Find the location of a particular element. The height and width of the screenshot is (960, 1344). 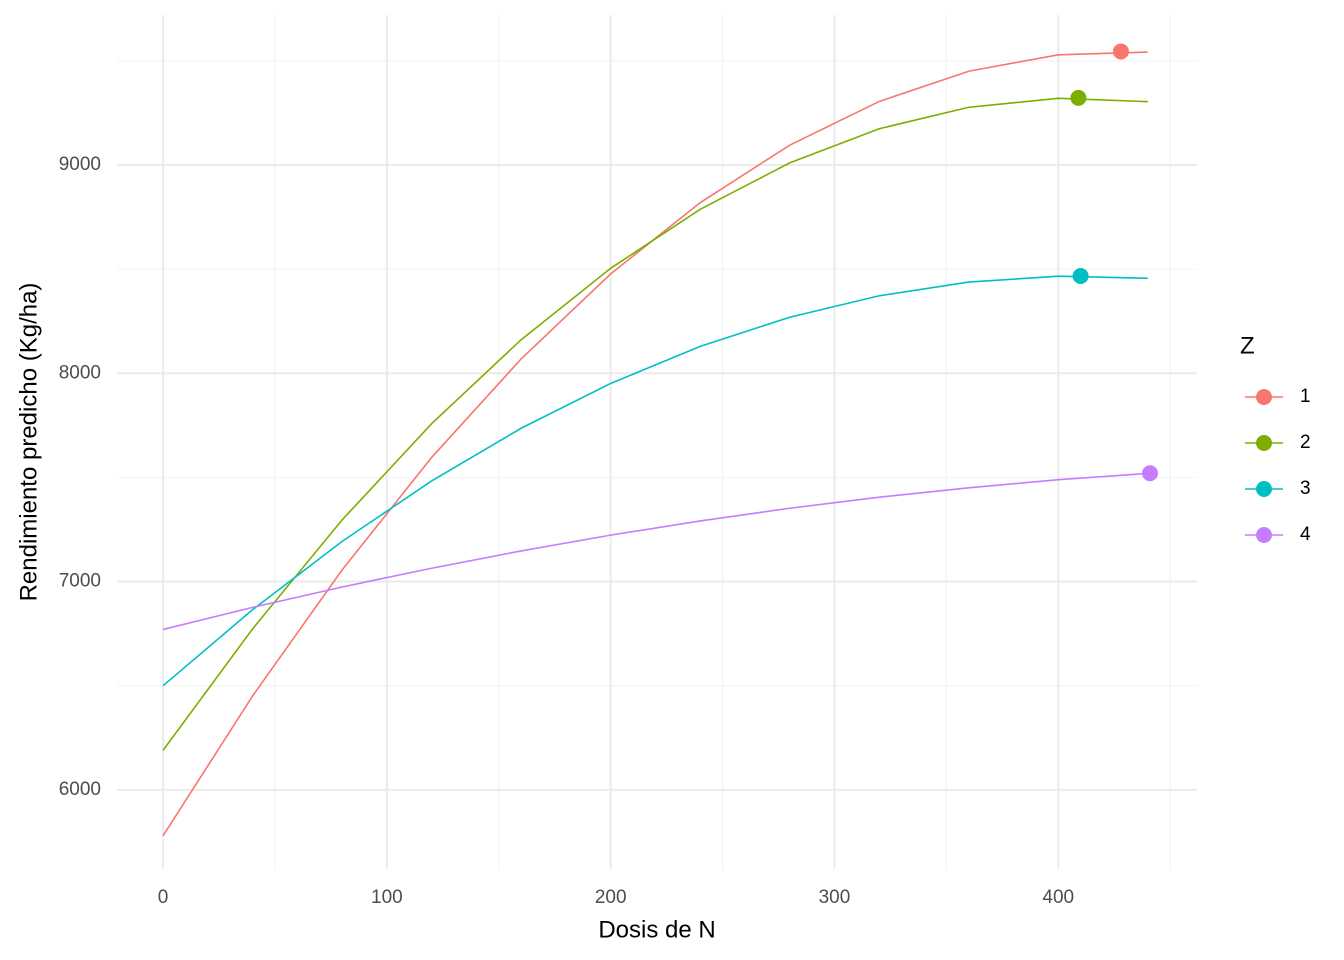

x-axis-title: Dosis de N is located at coordinates (656, 929).